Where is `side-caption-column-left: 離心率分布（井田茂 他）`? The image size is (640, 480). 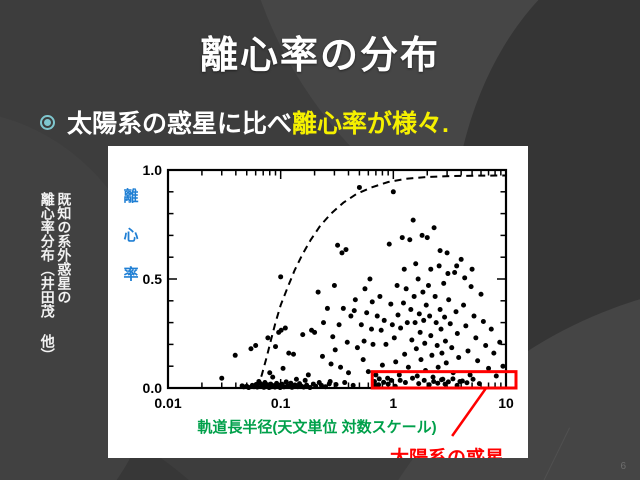
side-caption-column-left: 離心率分布（井田茂 他） is located at coordinates (47, 277).